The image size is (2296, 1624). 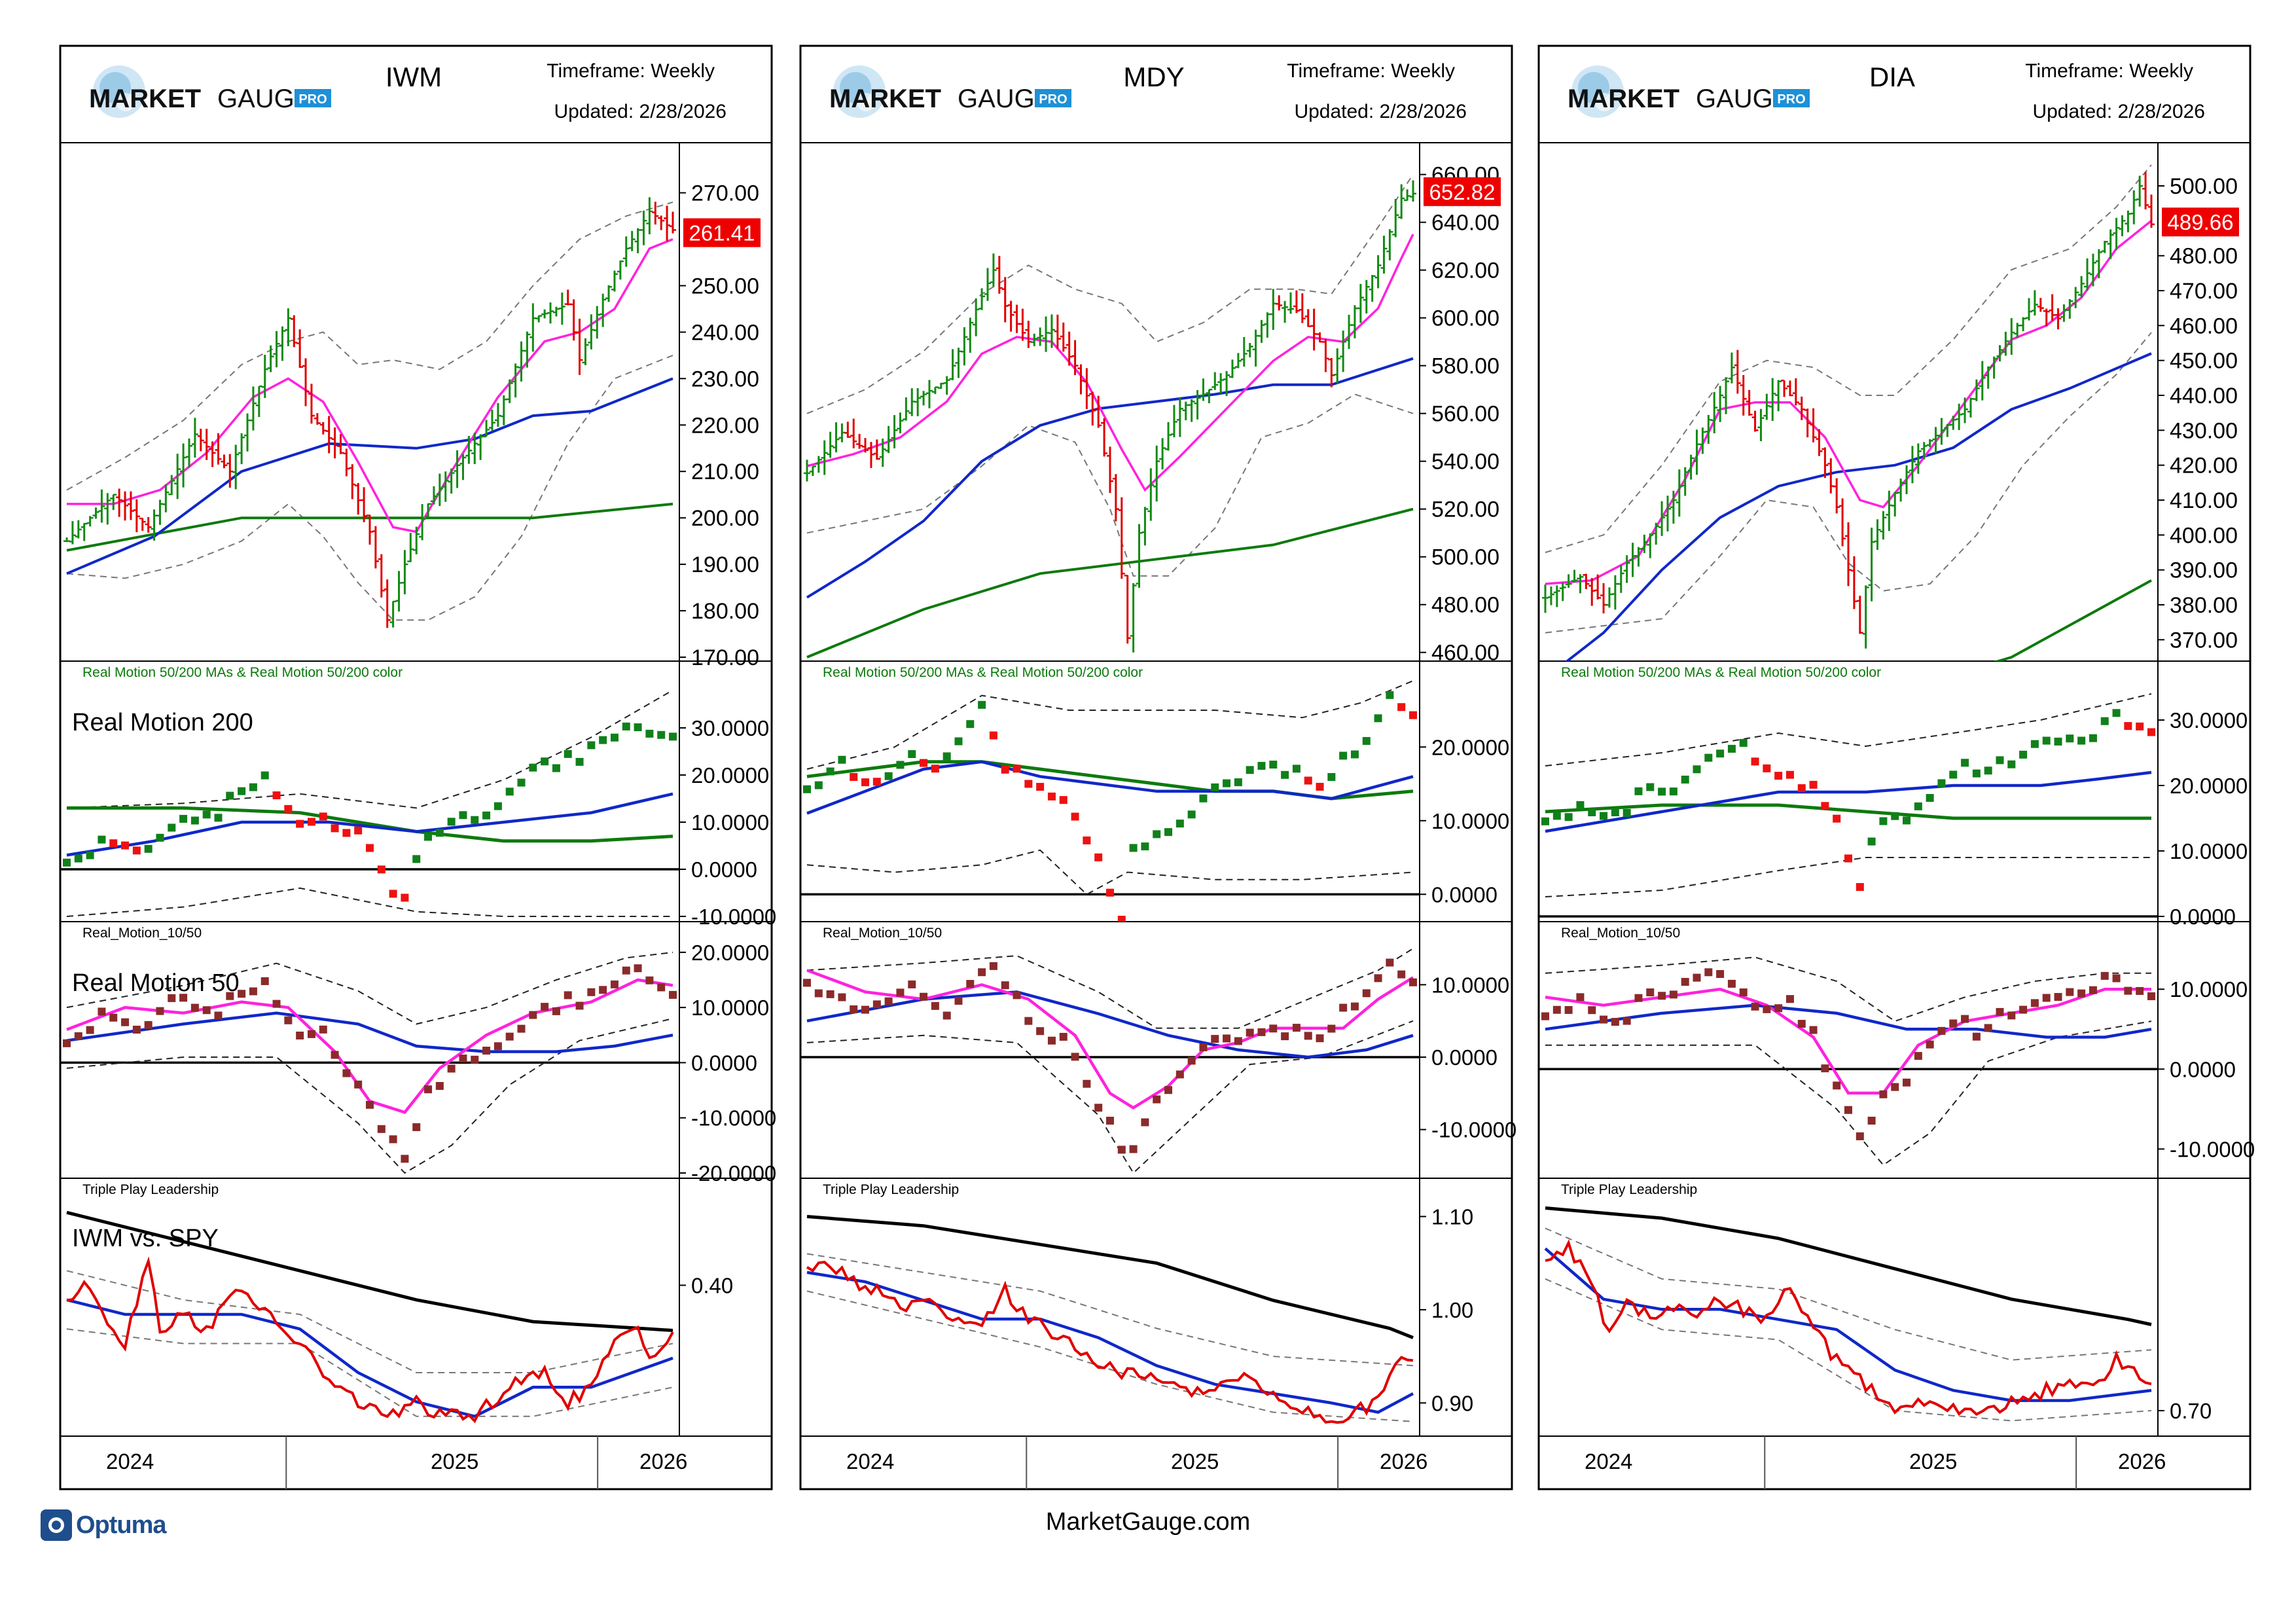 What do you see at coordinates (2201, 222) in the screenshot?
I see `last-price-value: 489.66` at bounding box center [2201, 222].